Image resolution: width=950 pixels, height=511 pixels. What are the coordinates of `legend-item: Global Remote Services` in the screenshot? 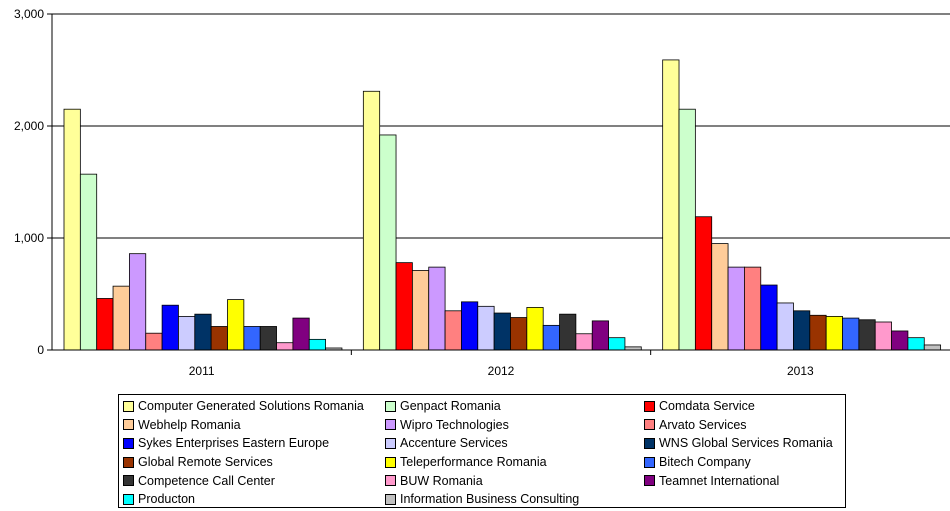 It's located at (254, 462).